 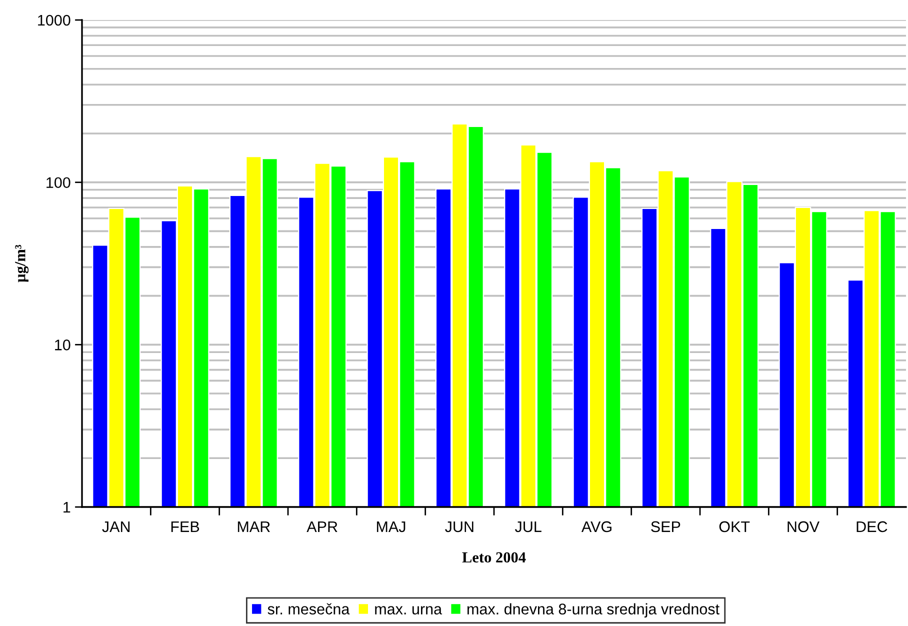 What do you see at coordinates (54, 20) in the screenshot?
I see `y-tick-label: 1000` at bounding box center [54, 20].